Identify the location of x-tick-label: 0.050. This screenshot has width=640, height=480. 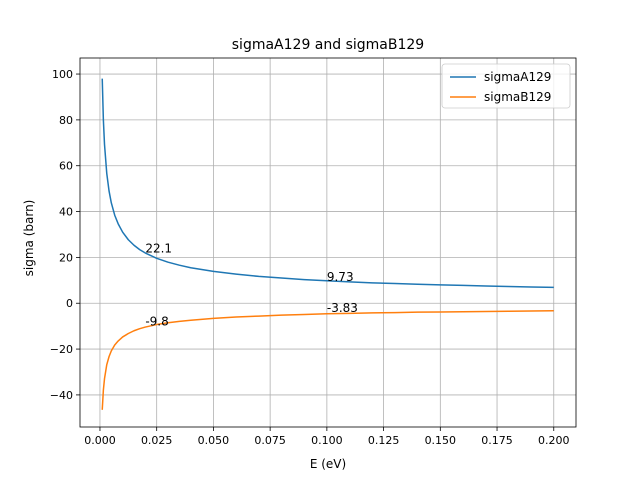
(214, 440).